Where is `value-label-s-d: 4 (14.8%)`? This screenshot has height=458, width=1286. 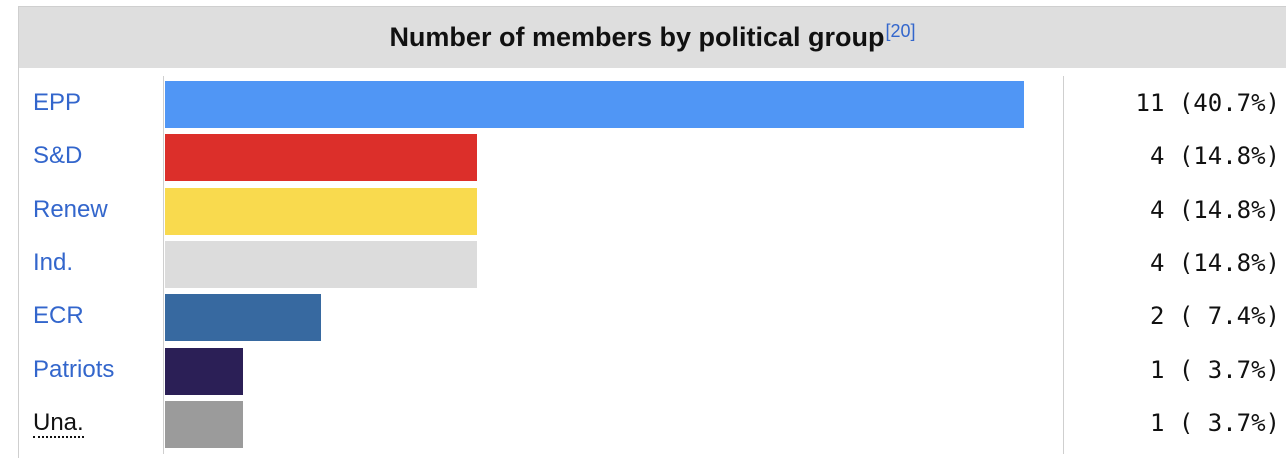
value-label-s-d: 4 (14.8%) is located at coordinates (1180, 156).